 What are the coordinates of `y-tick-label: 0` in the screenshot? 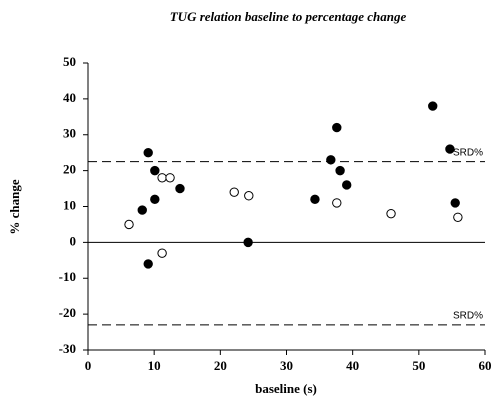 It's located at (73, 240).